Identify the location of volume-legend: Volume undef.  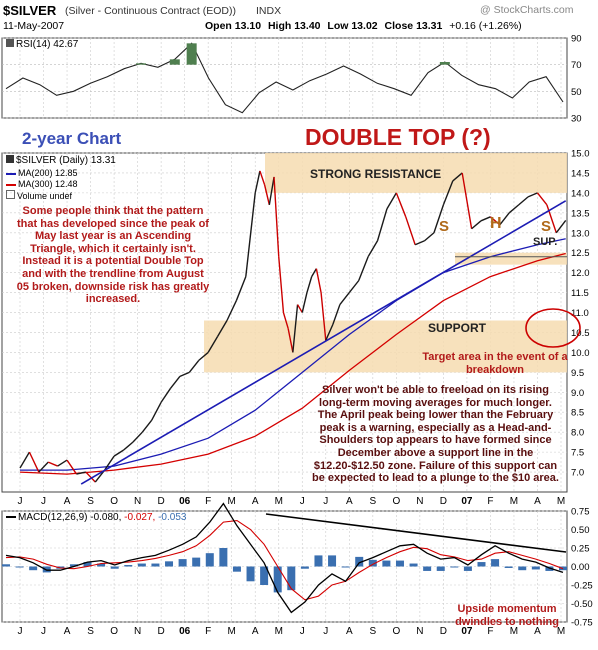
(39, 195).